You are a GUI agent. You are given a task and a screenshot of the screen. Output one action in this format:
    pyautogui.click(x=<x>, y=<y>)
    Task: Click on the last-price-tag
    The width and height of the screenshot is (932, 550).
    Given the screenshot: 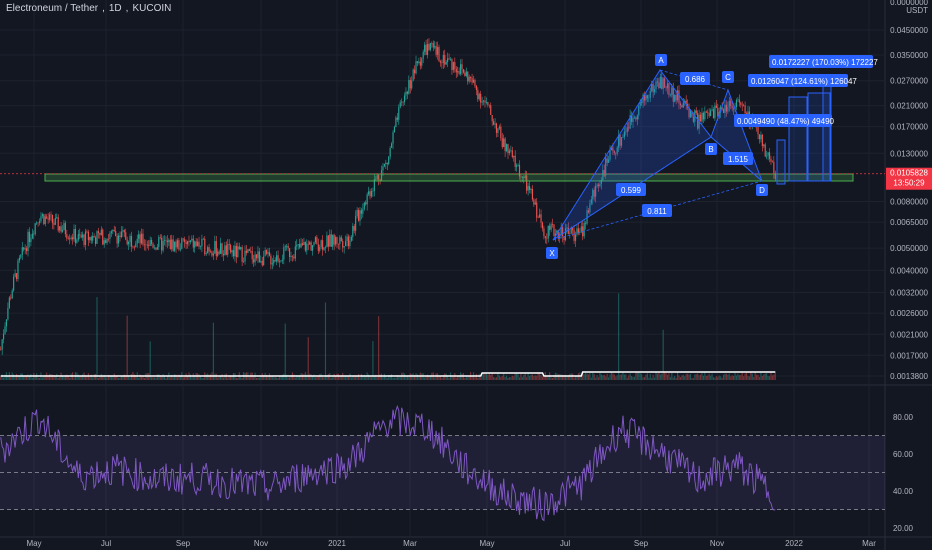 What is the action you would take?
    pyautogui.click(x=909, y=178)
    